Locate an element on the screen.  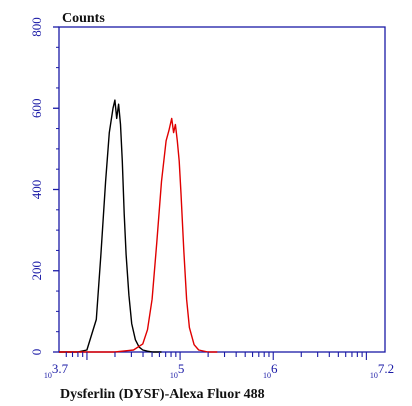
x-axis-title: Dysferlin (DYSF)-Alexa Fluor 488 is located at coordinates (162, 394).